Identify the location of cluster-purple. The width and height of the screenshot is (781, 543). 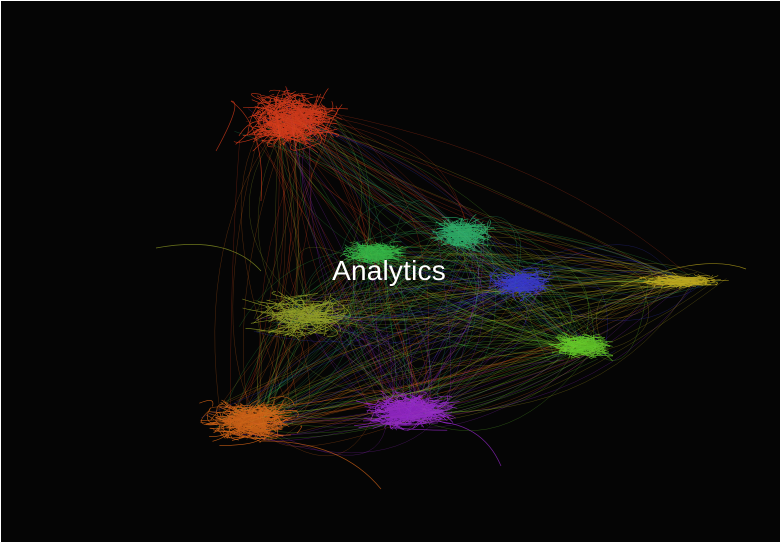
(407, 410).